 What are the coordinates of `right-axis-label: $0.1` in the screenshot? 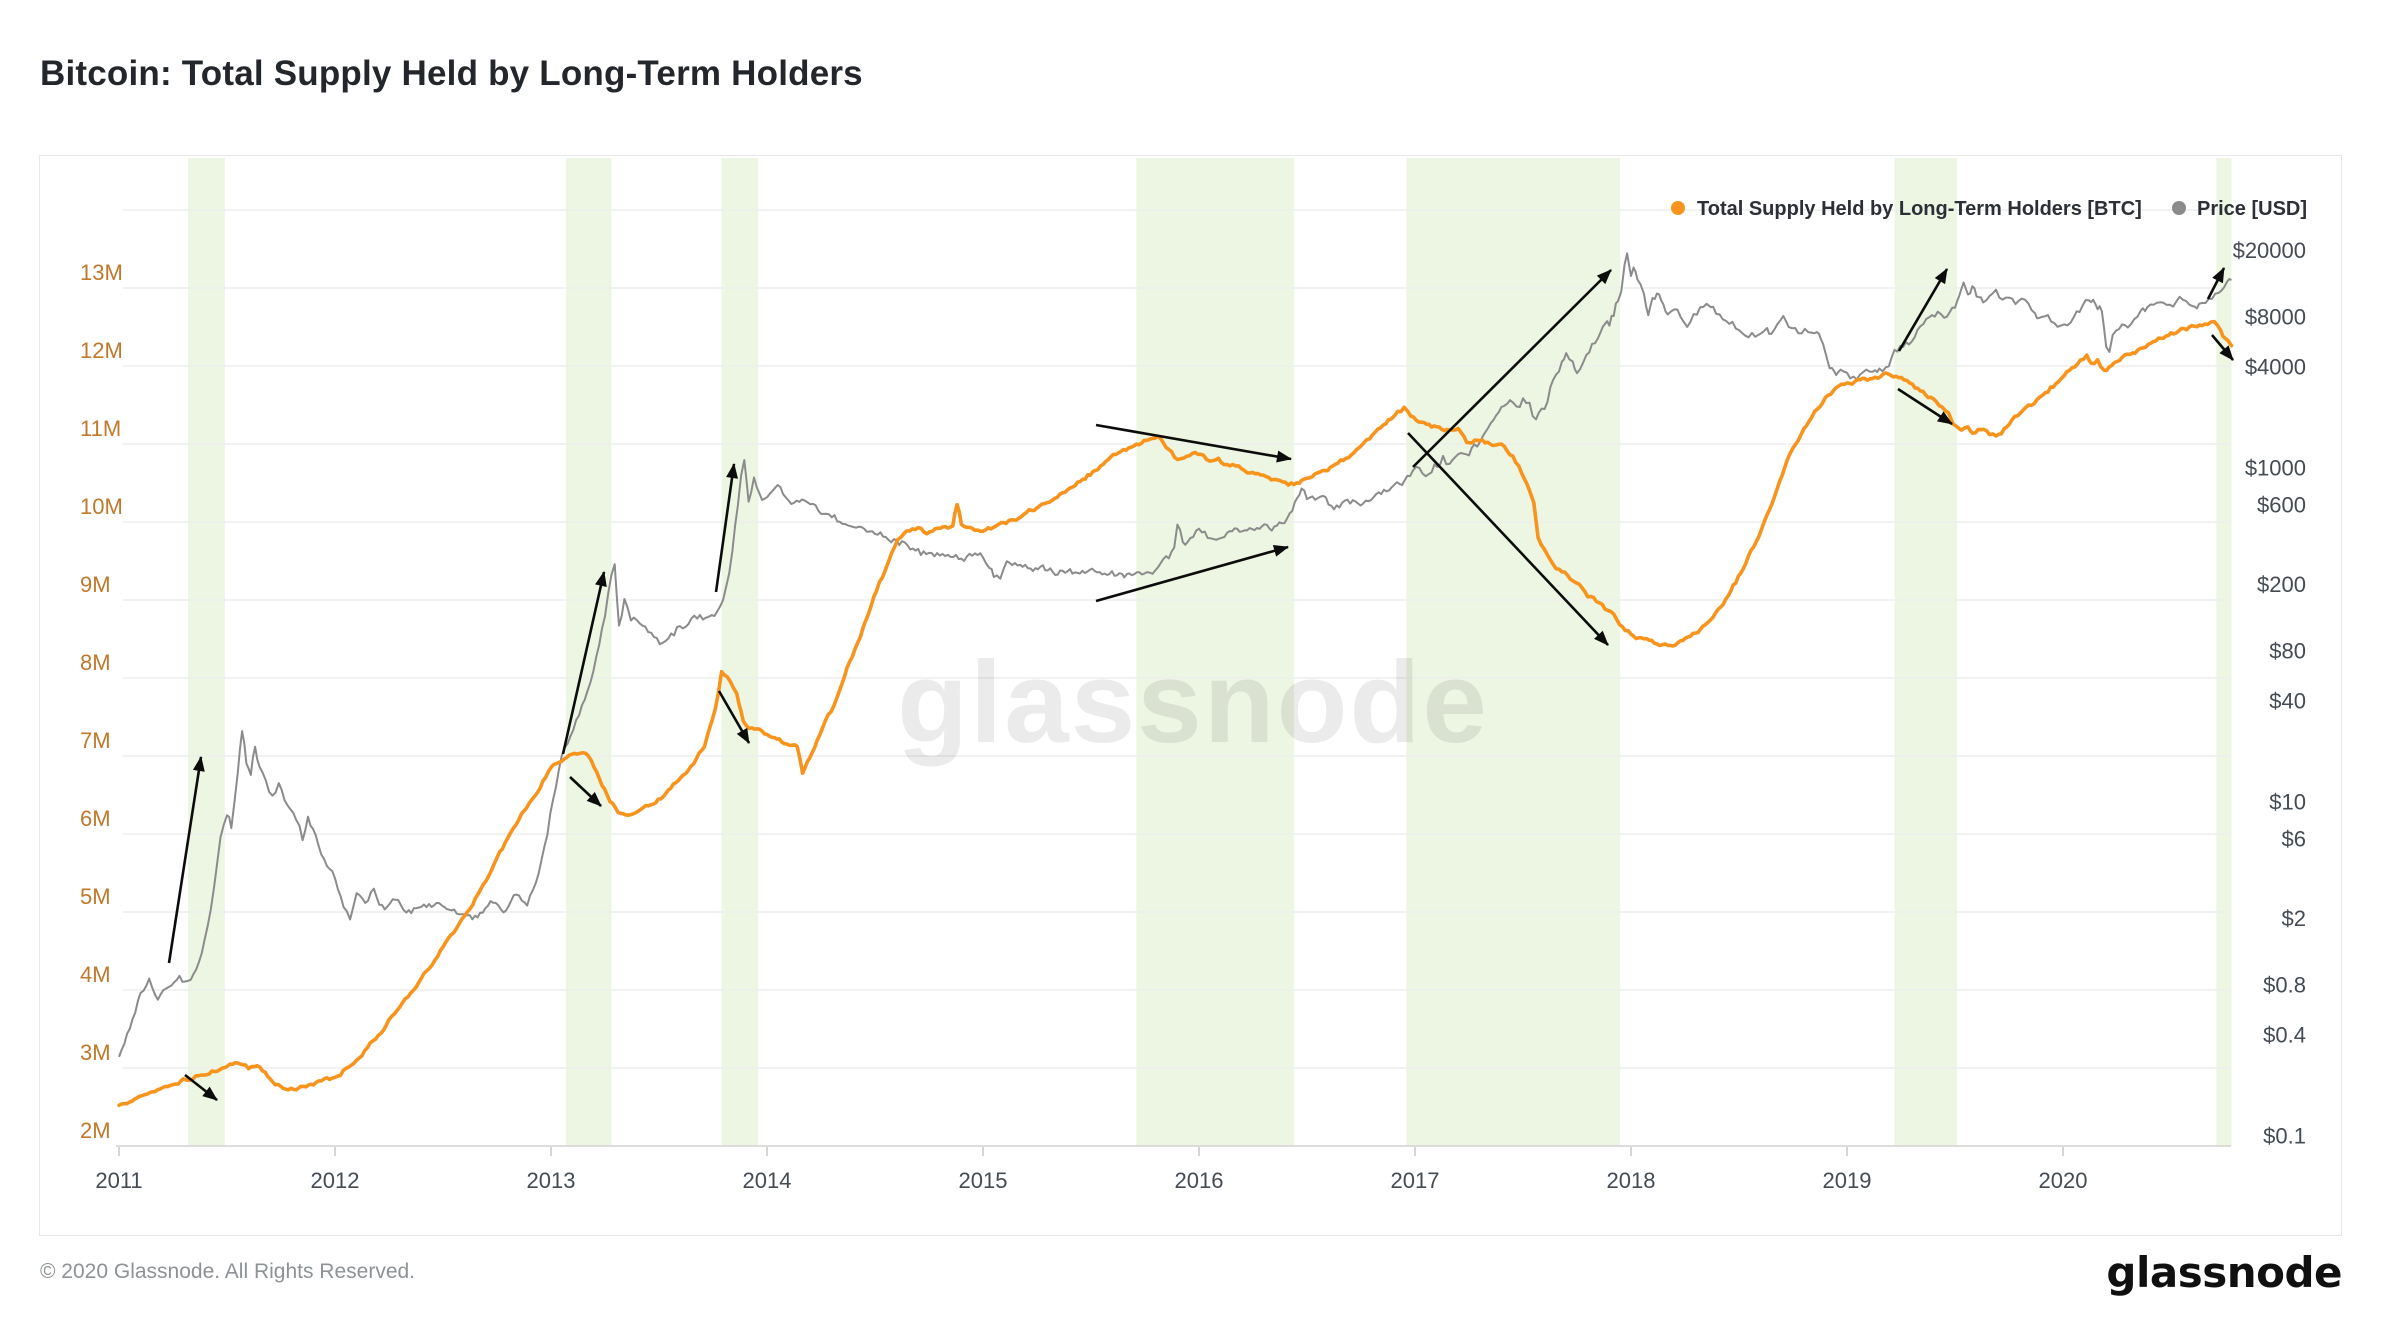 It's located at (2284, 1135).